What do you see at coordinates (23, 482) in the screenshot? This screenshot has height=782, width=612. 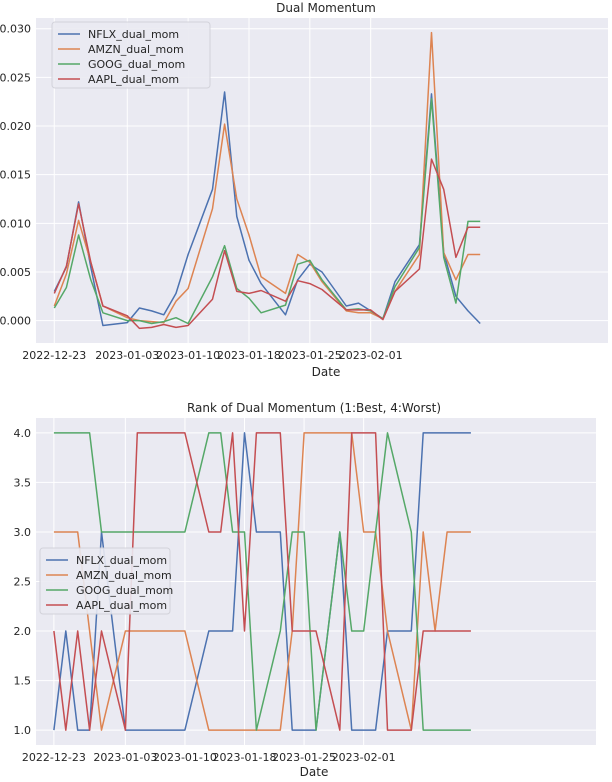 I see `y-tick-label: 3.5` at bounding box center [23, 482].